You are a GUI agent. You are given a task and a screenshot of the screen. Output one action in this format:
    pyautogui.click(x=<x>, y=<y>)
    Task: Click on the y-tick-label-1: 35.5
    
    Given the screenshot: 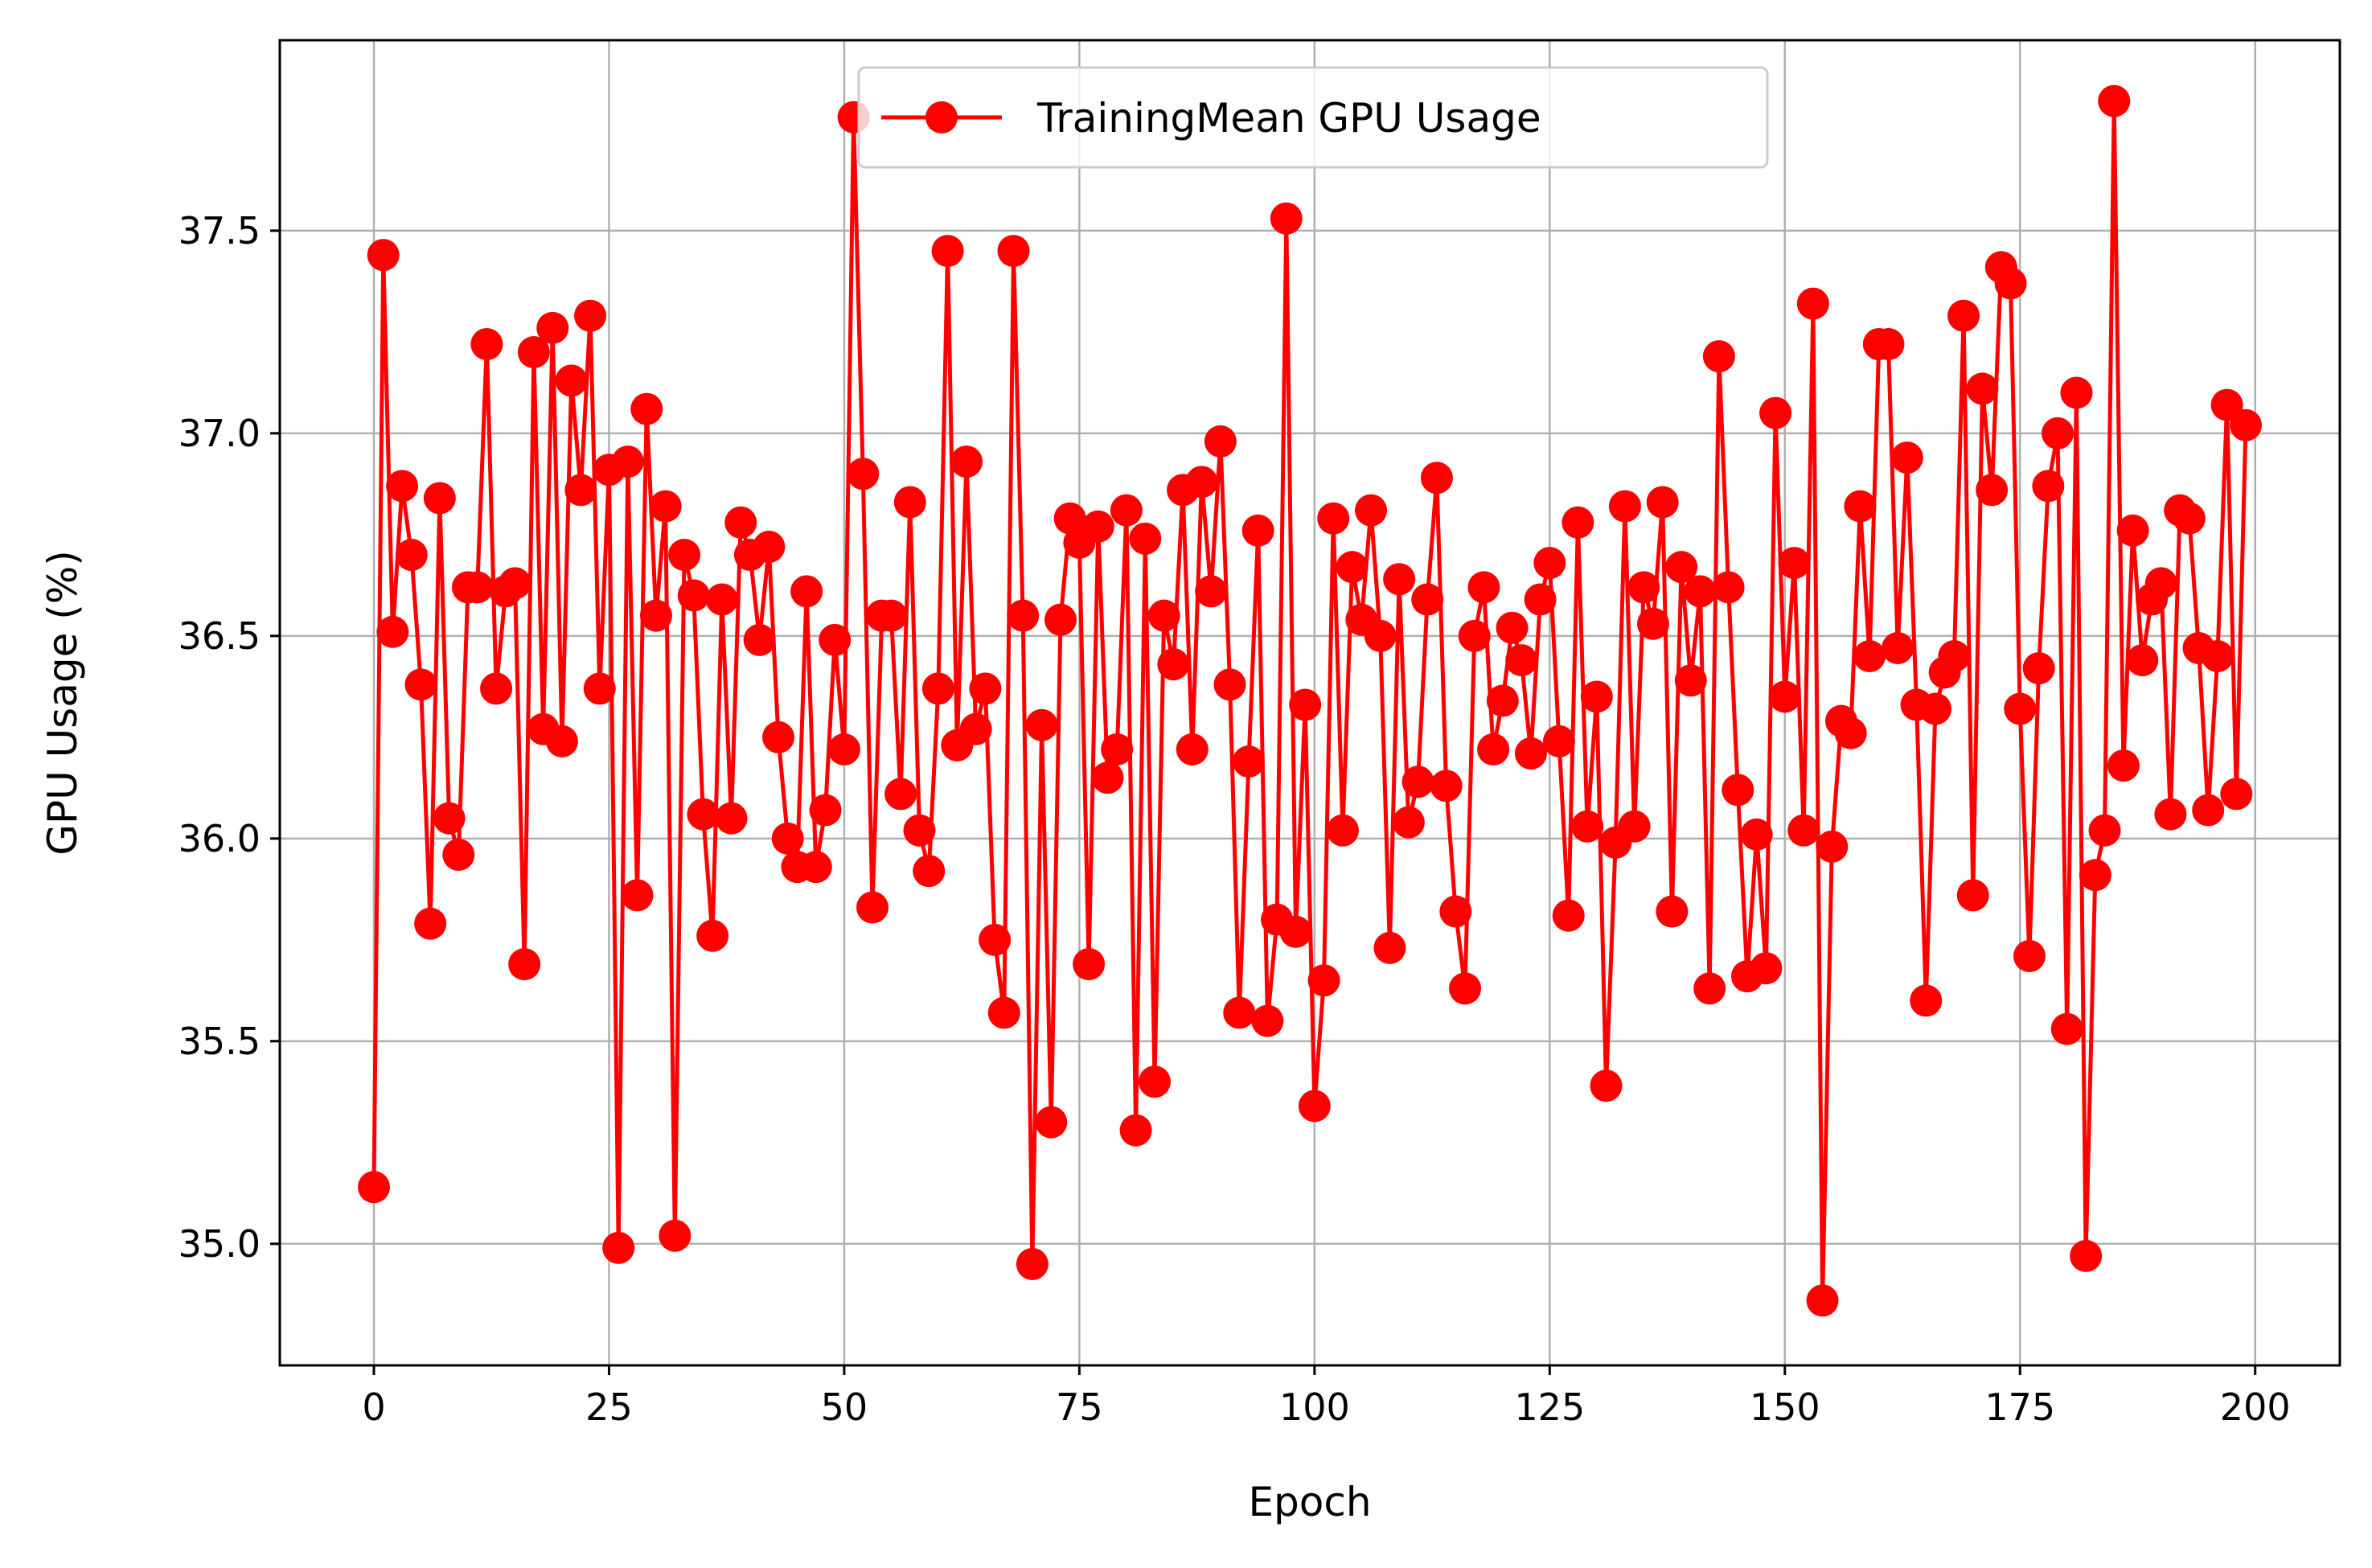 What is the action you would take?
    pyautogui.click(x=220, y=1041)
    